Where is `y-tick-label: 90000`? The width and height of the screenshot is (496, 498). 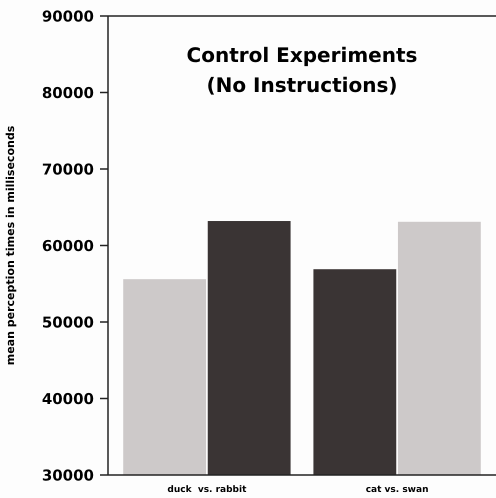 y-tick-label: 90000 is located at coordinates (68, 16).